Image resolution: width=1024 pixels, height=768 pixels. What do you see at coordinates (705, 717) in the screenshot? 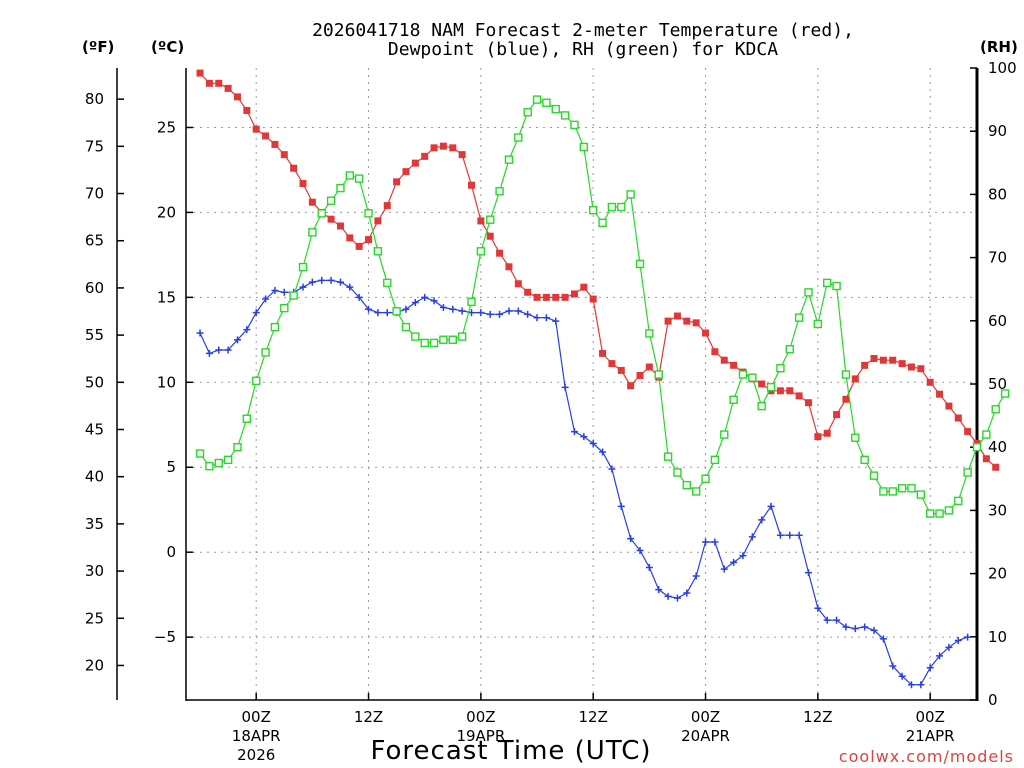
I see `x-tick-label-4: 00Z` at bounding box center [705, 717].